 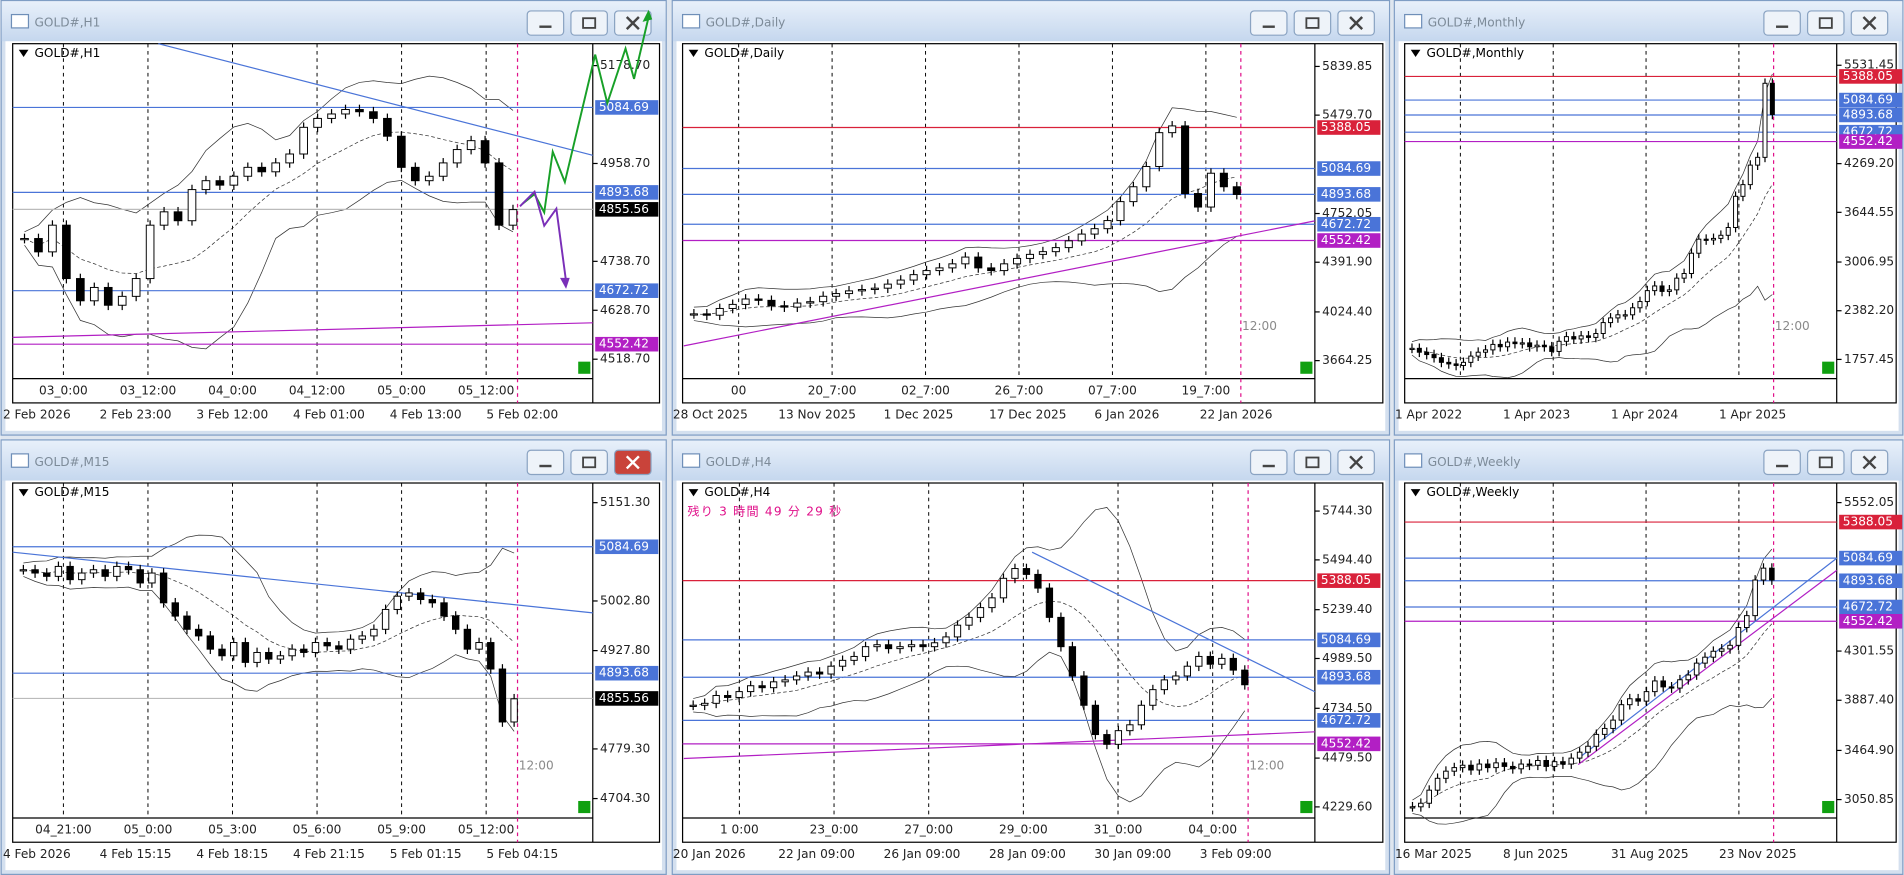 I want to click on chart-area, so click(x=1648, y=675).